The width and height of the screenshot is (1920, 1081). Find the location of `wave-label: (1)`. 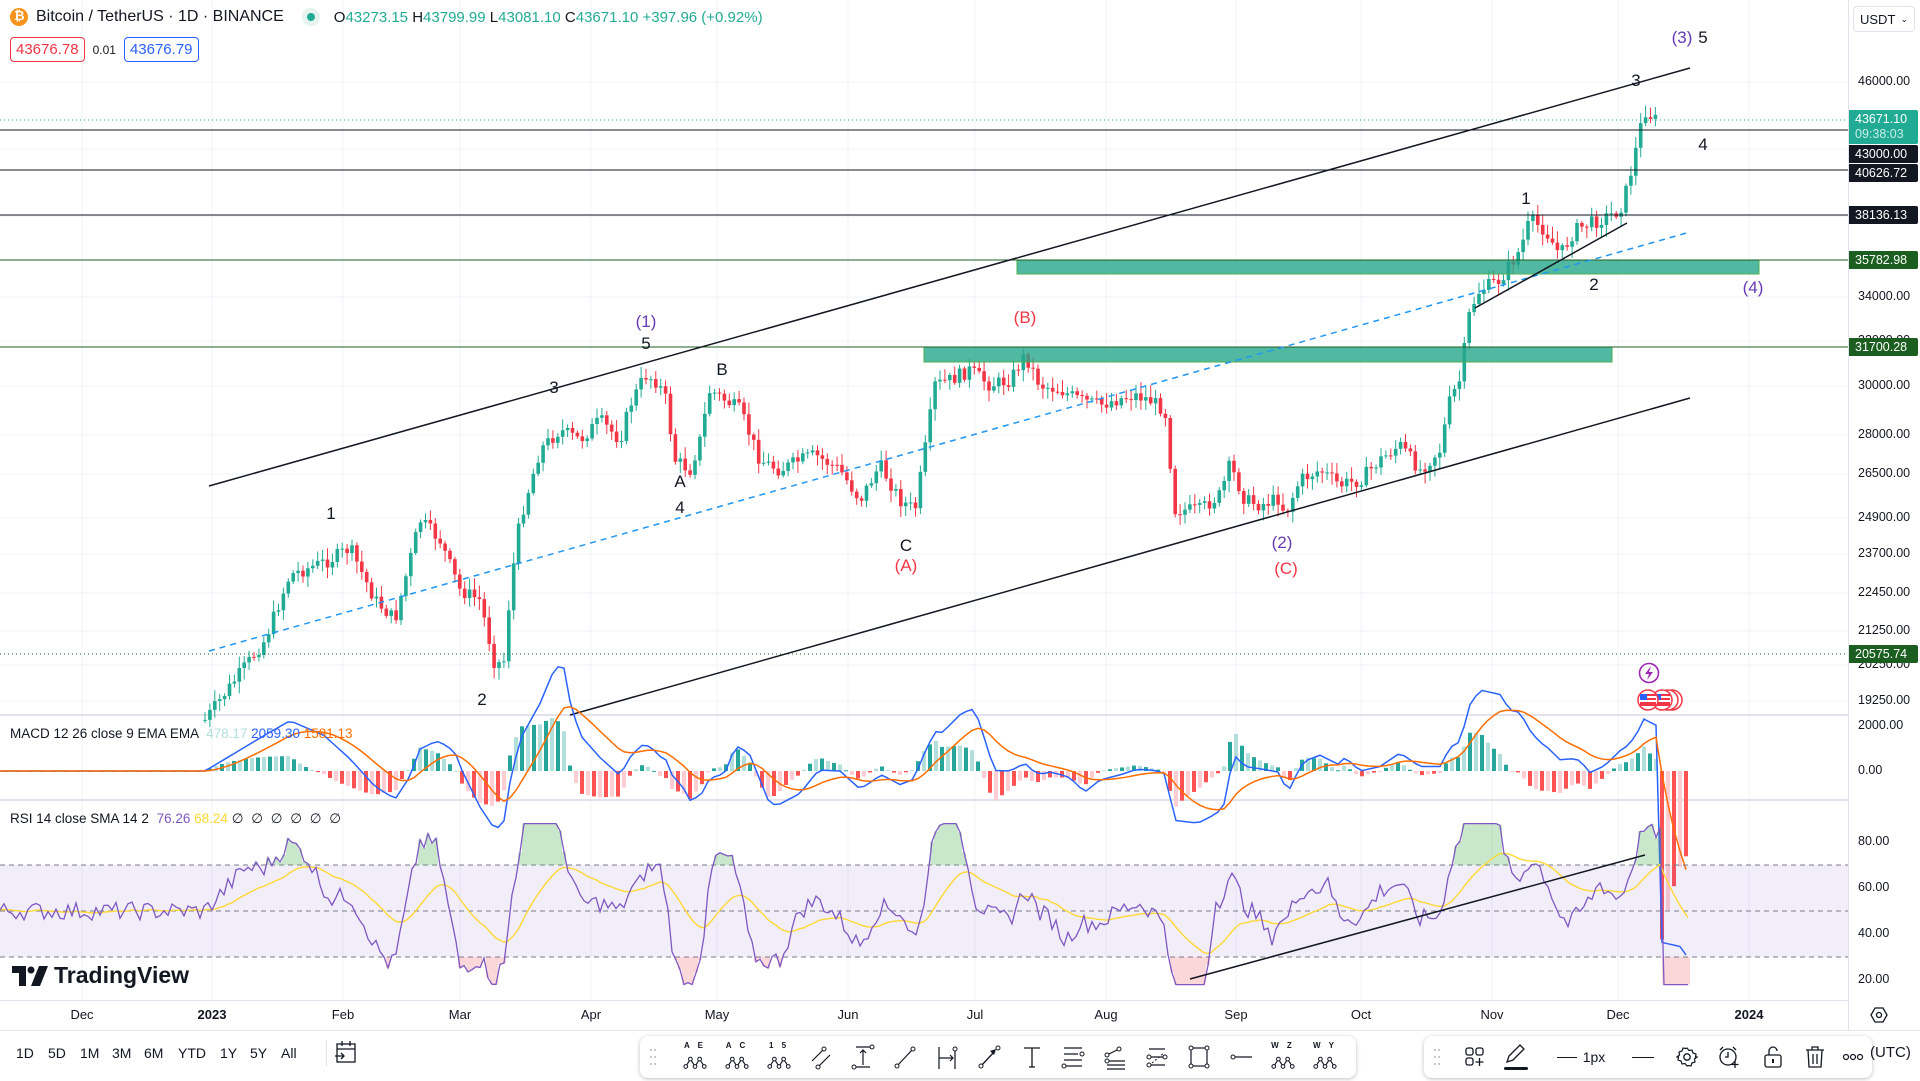

wave-label: (1) is located at coordinates (646, 322).